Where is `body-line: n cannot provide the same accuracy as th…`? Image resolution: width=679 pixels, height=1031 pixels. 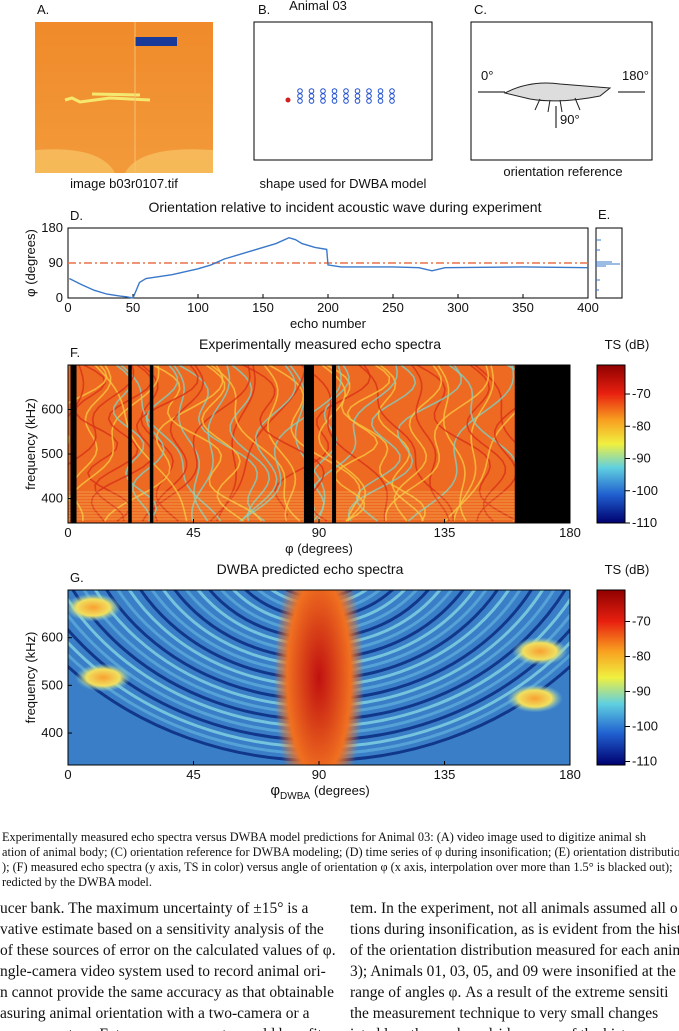
body-line: n cannot provide the same accuracy as th… is located at coordinates (167, 992).